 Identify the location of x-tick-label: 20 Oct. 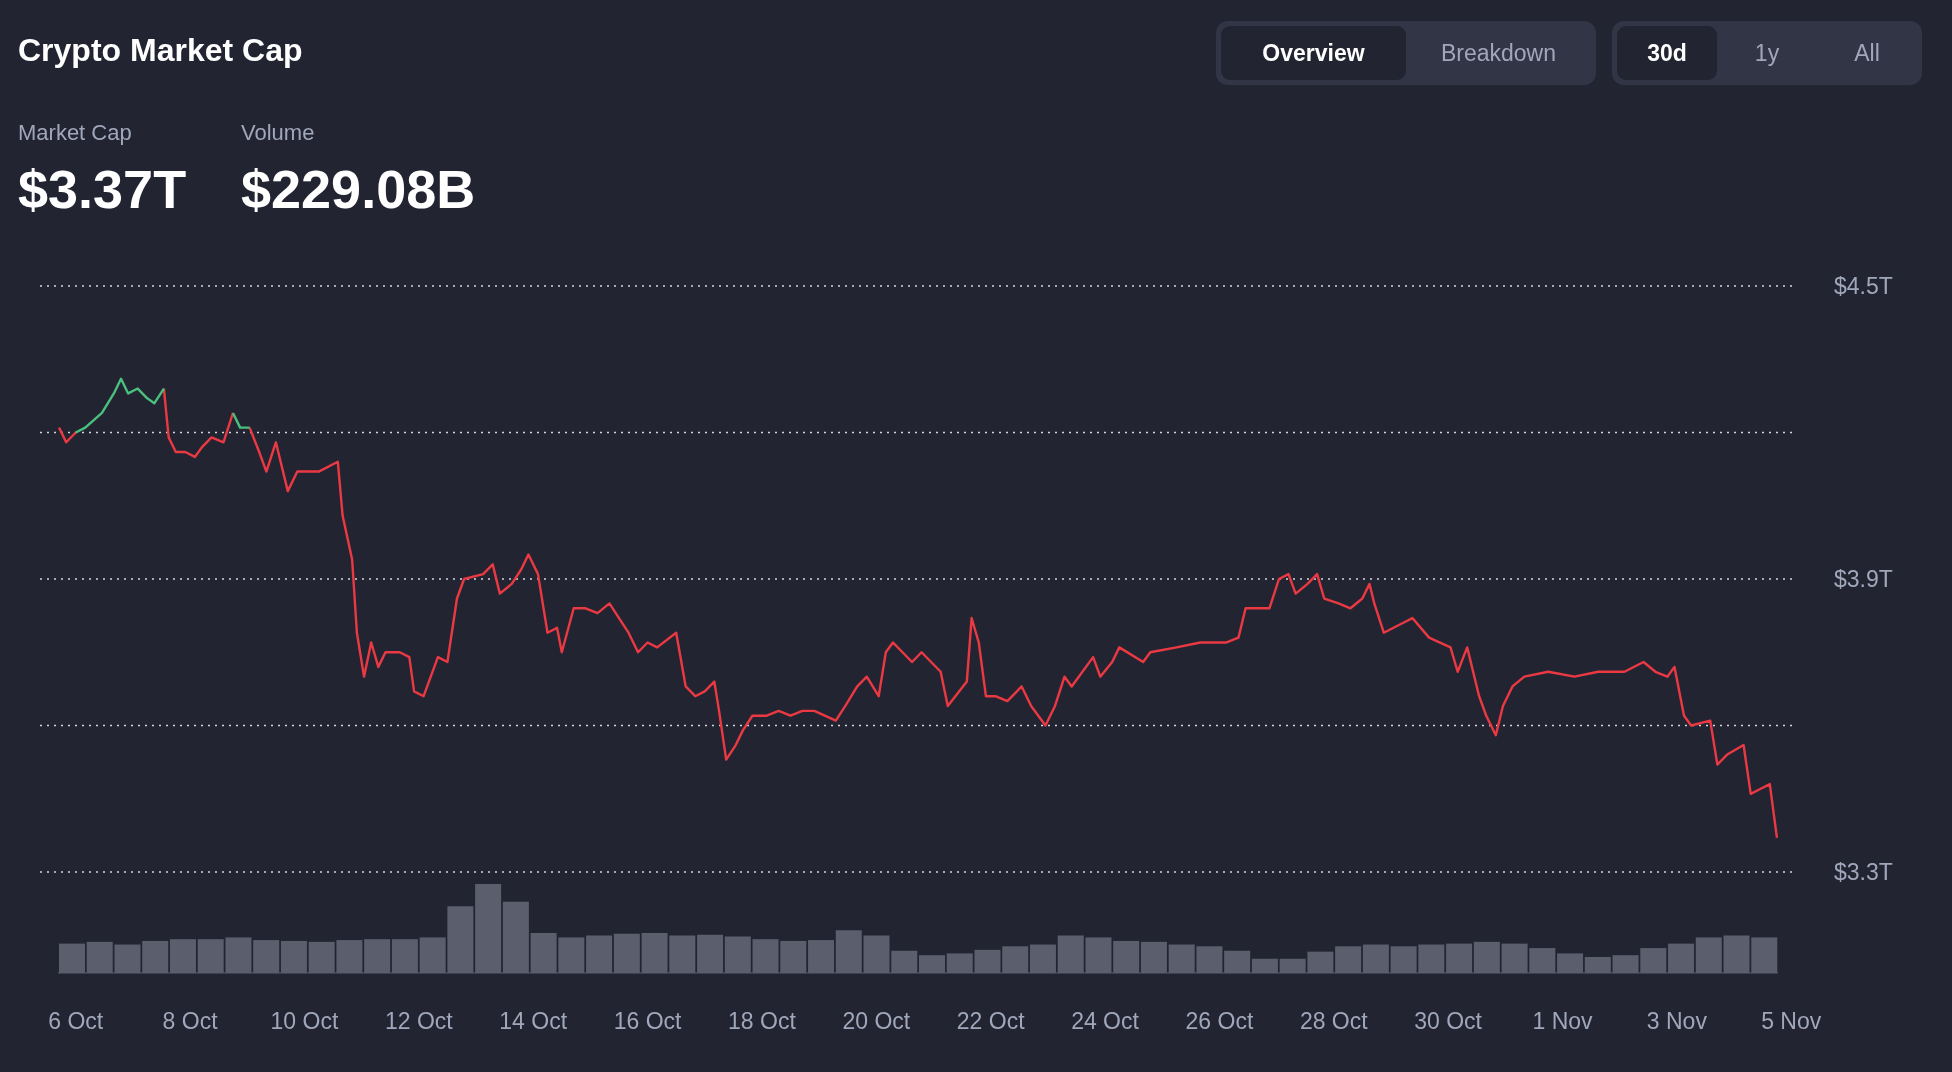
(876, 1021).